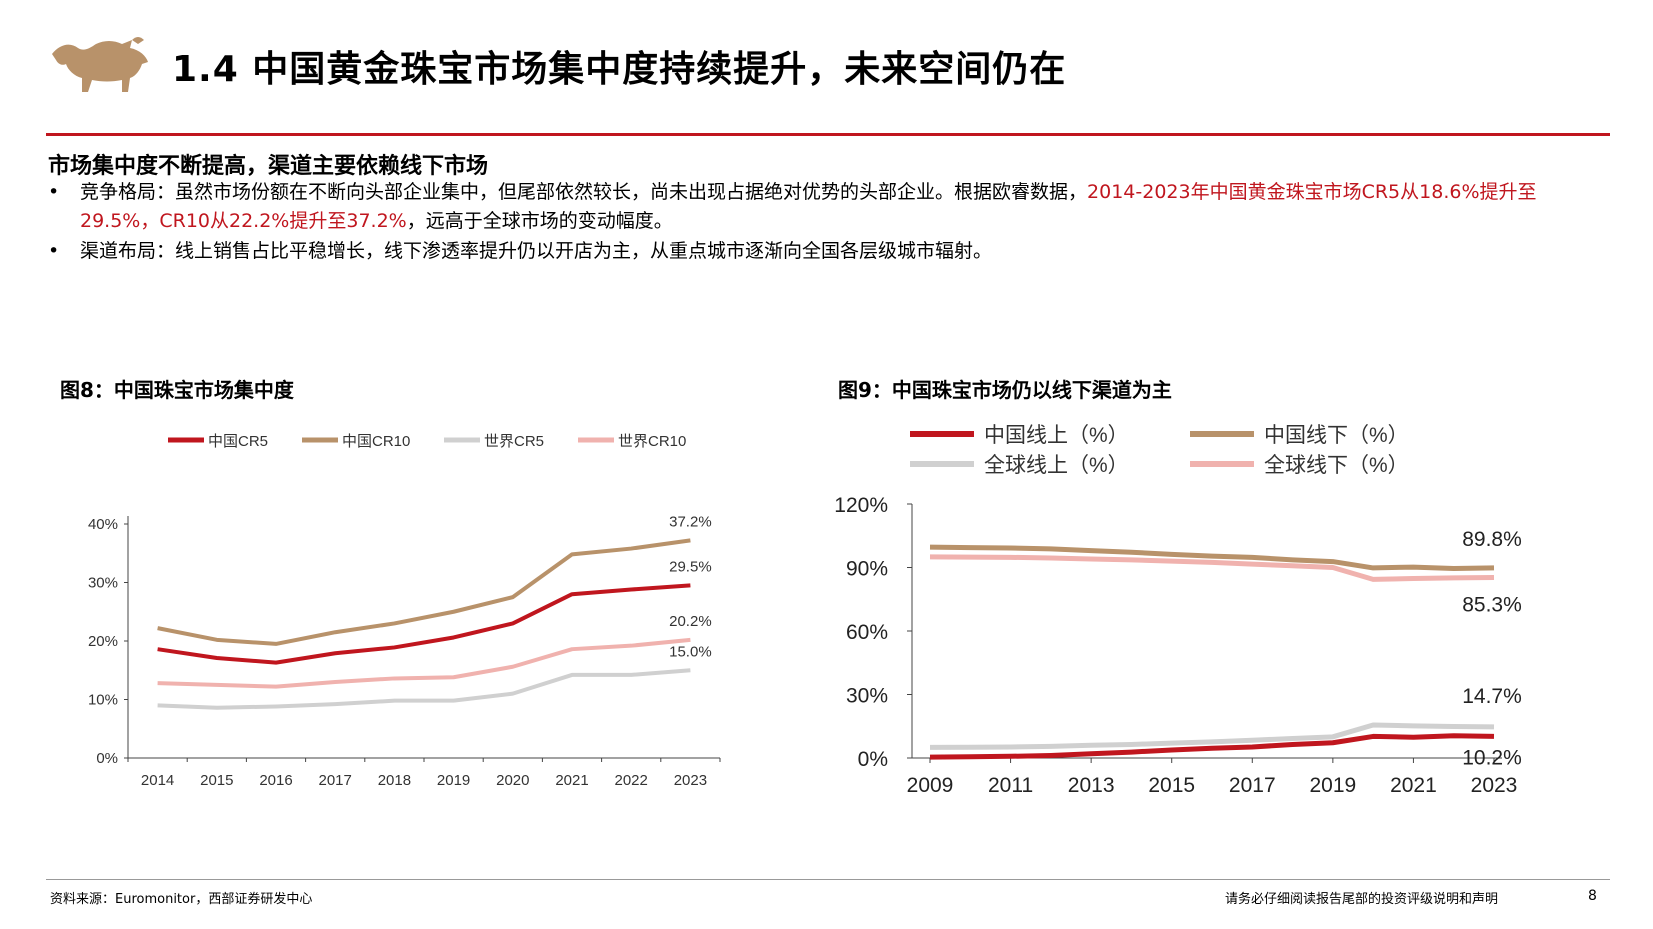 Image resolution: width=1653 pixels, height=929 pixels. I want to click on data-label: 10.2%, so click(1492, 757).